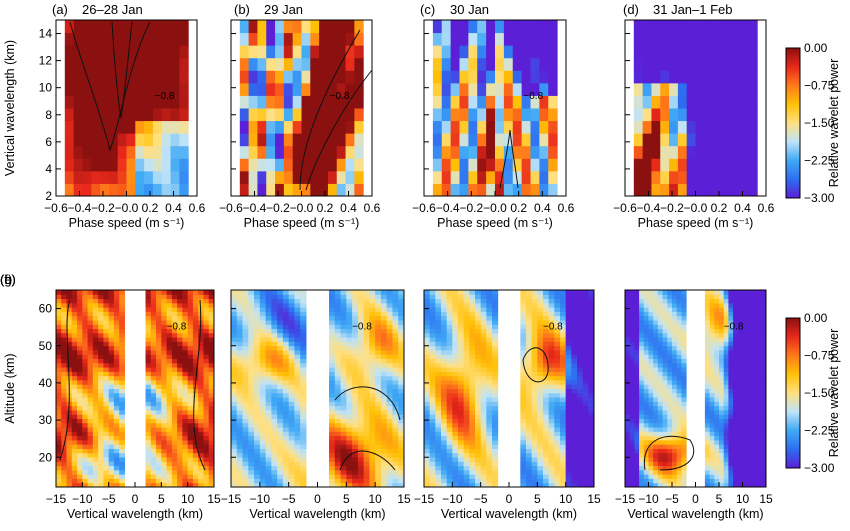  What do you see at coordinates (150, 208) in the screenshot?
I see `x-tick-label: 0.2` at bounding box center [150, 208].